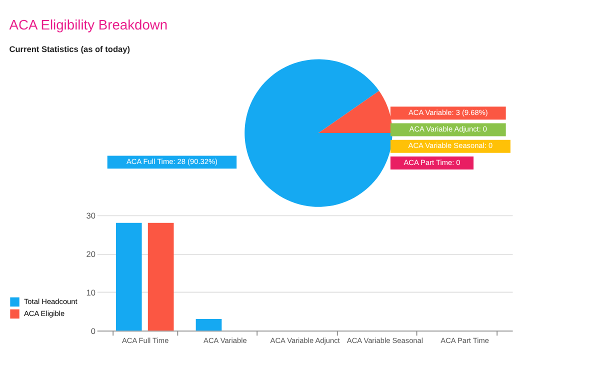 This screenshot has height=375, width=600. I want to click on x-tick-label: ACA Variable Adjunct, so click(305, 341).